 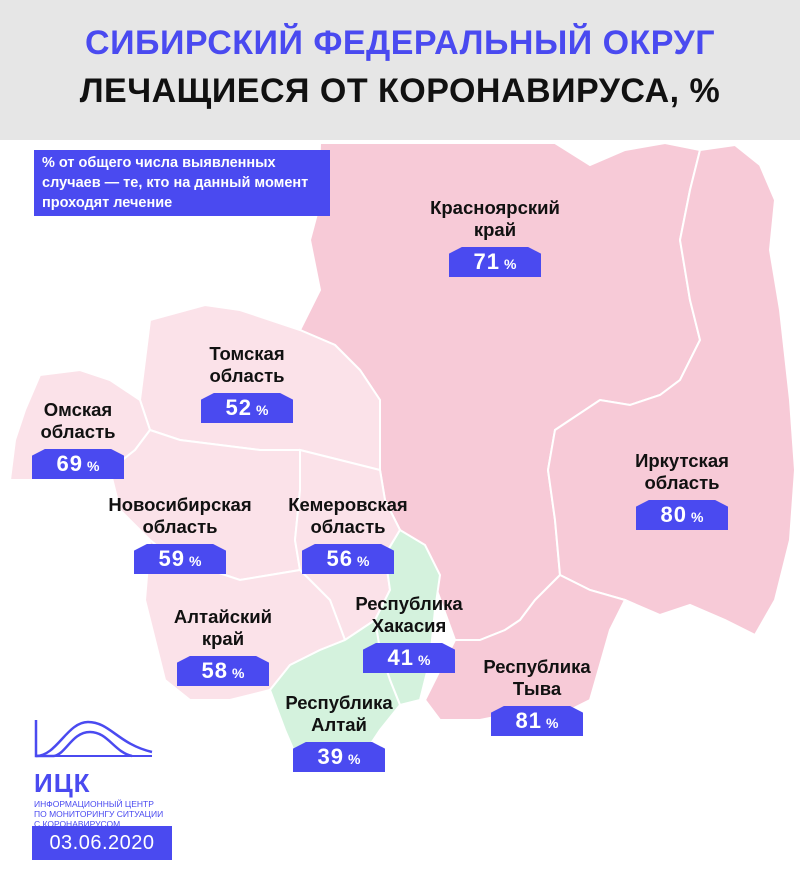 I want to click on region-name-line: Тыва, so click(x=537, y=688).